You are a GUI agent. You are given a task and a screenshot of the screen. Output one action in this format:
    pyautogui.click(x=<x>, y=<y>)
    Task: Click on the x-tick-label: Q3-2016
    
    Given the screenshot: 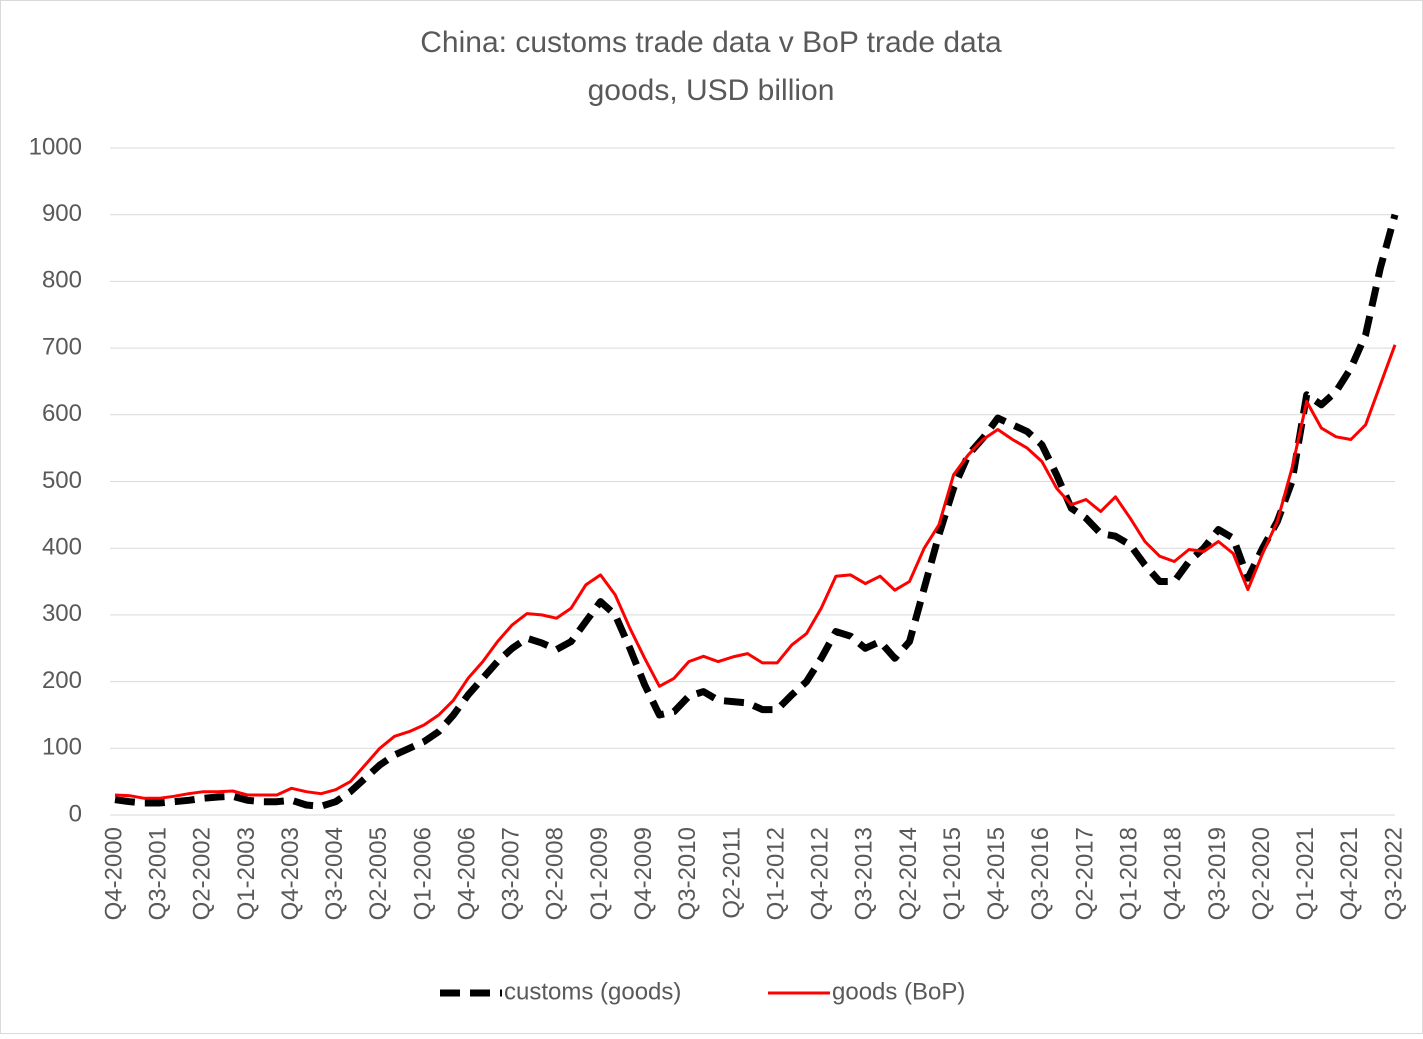 What is the action you would take?
    pyautogui.click(x=1040, y=873)
    